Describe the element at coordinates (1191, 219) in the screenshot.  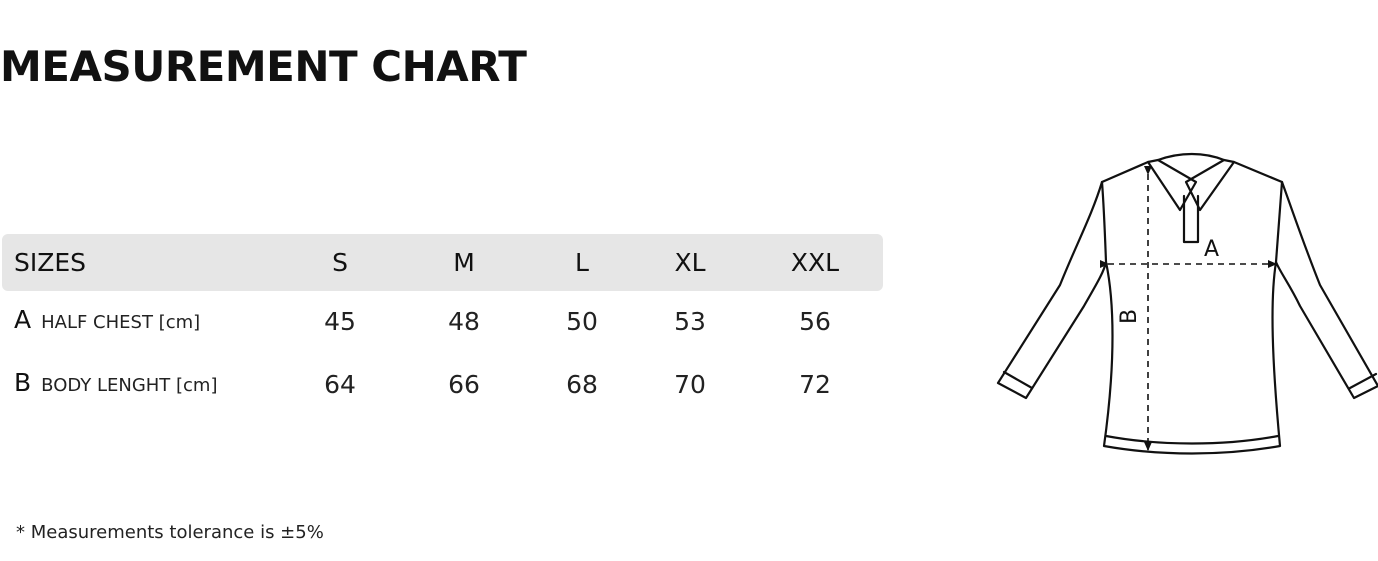
I see `placket` at that location.